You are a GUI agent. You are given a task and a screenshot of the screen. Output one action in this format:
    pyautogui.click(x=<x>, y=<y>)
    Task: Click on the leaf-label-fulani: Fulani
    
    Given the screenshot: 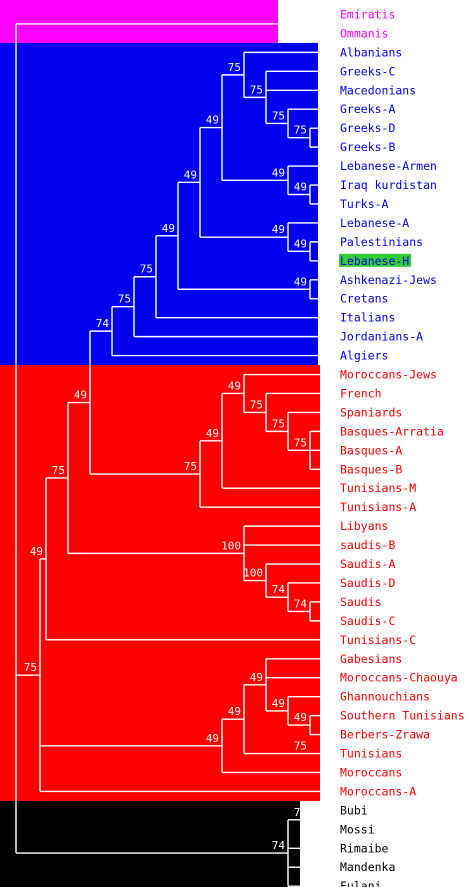 What is the action you would take?
    pyautogui.click(x=361, y=883)
    